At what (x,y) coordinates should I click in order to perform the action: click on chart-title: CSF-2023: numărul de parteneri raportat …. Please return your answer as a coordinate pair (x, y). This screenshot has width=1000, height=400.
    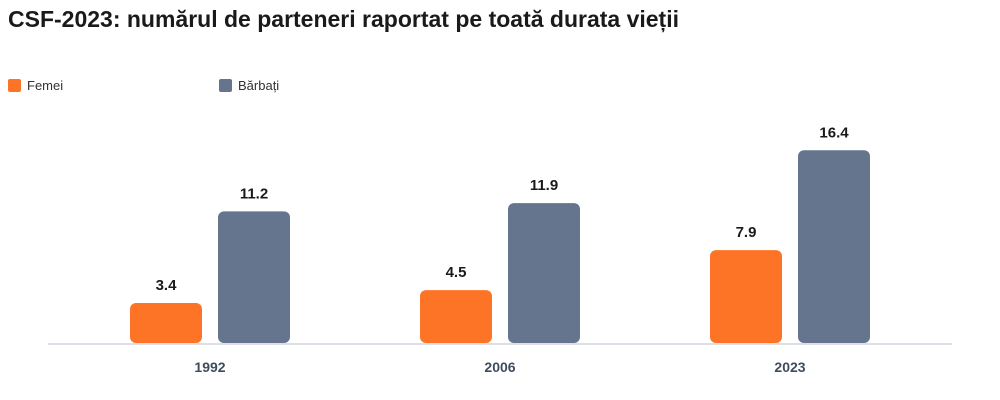
    Looking at the image, I should click on (343, 19).